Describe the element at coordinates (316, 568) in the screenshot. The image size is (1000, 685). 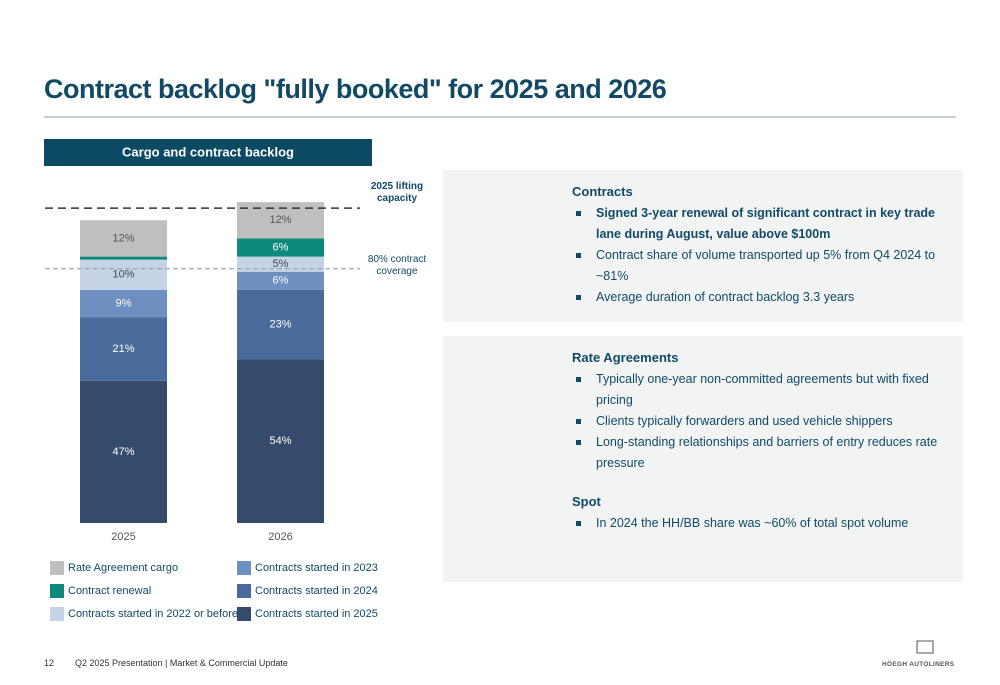
I see `legend-label: Contracts started in 2023` at that location.